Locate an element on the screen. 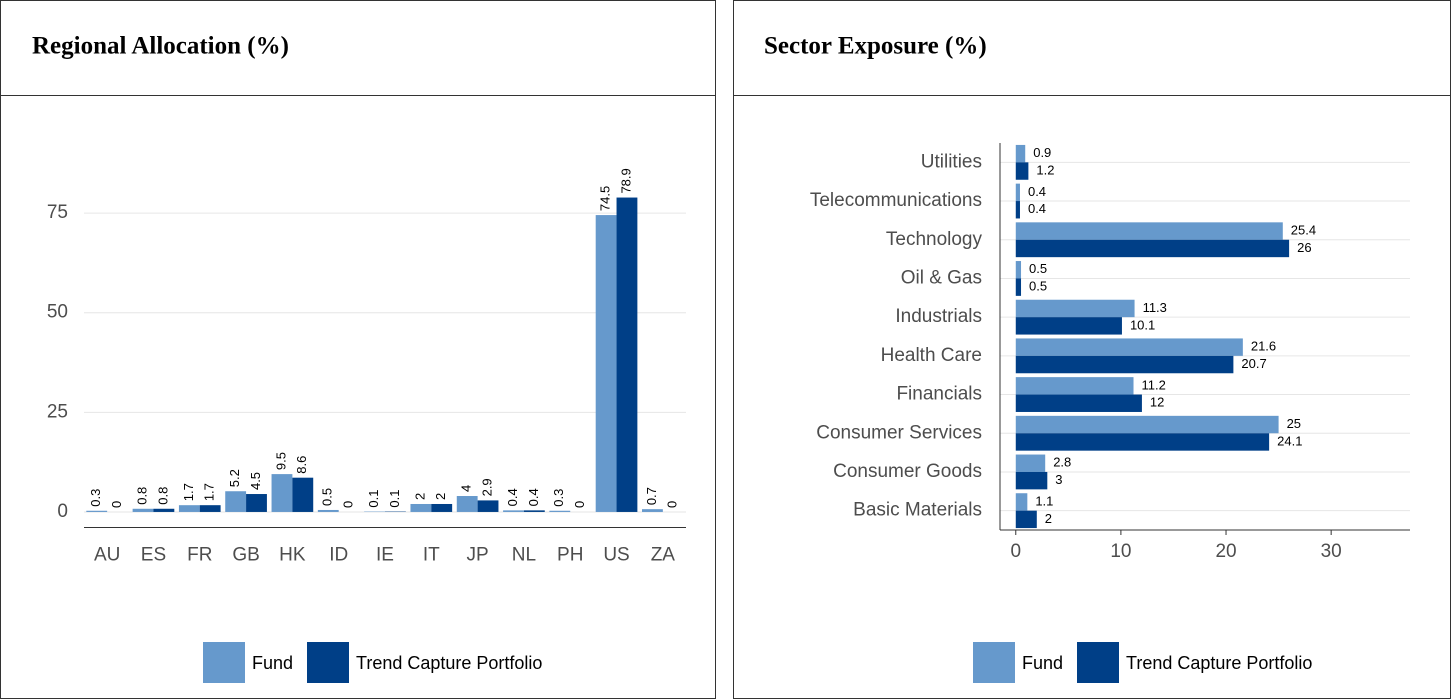  data-label: 0.9 is located at coordinates (1042, 152).